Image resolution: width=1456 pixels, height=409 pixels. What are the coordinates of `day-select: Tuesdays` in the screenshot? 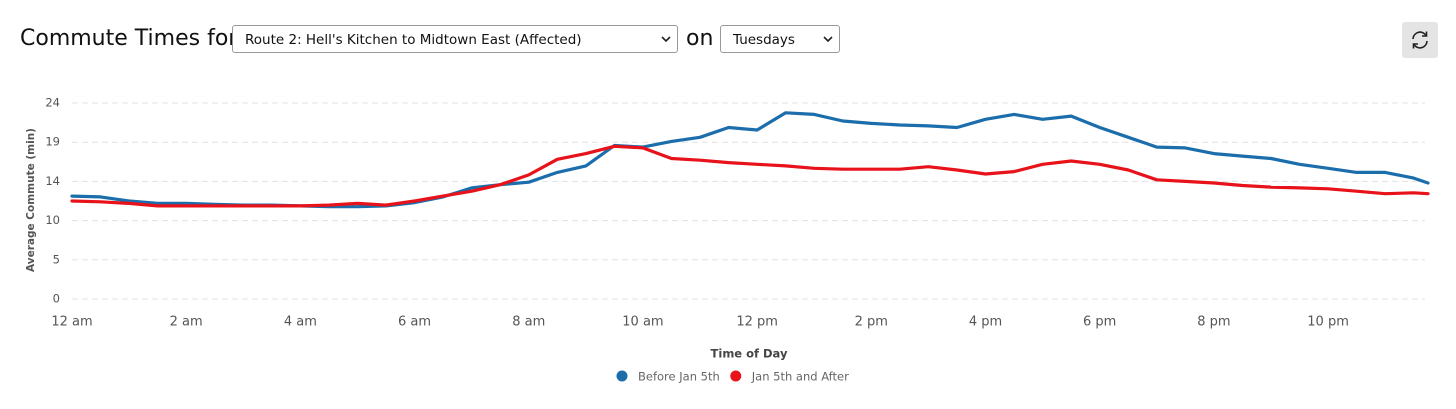 It's located at (780, 39).